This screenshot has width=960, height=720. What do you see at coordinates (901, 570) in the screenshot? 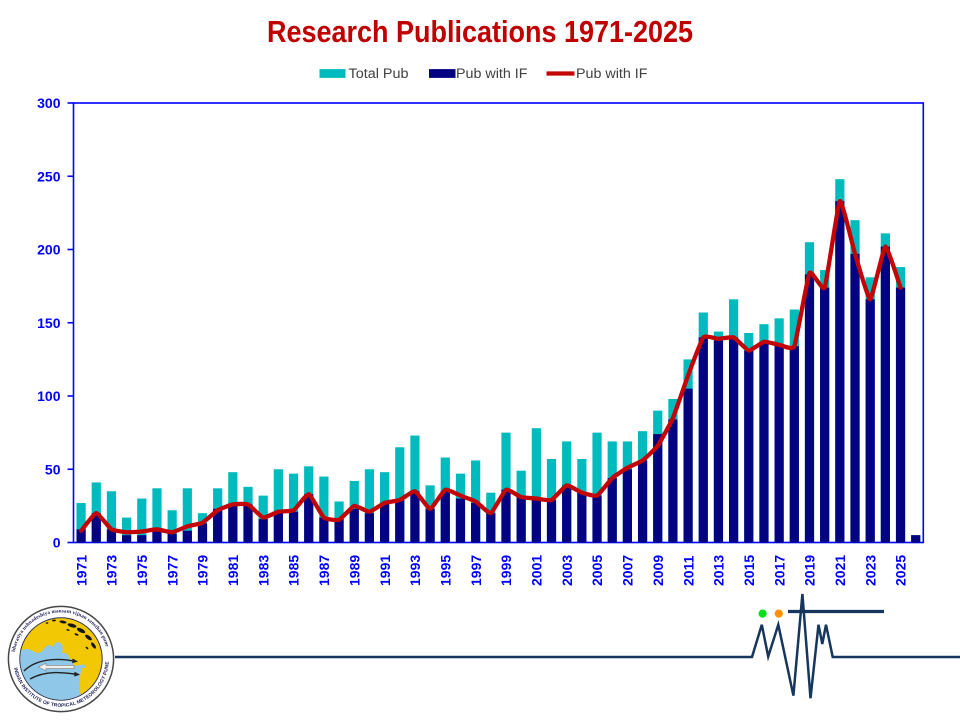
I see `svg-text: 2025` at bounding box center [901, 570].